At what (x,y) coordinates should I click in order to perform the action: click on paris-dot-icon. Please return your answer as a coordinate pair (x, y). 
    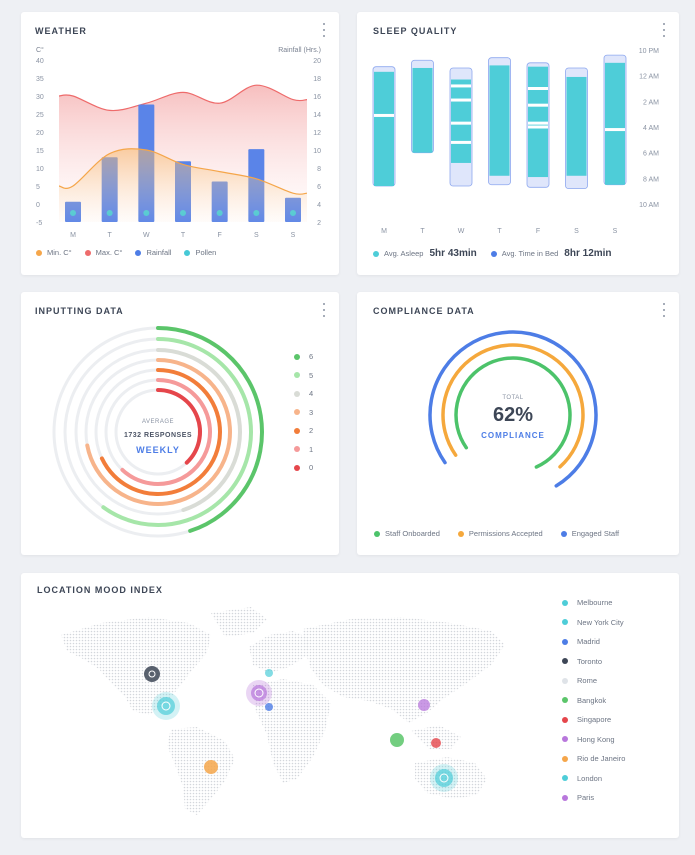
    Looking at the image, I should click on (565, 797).